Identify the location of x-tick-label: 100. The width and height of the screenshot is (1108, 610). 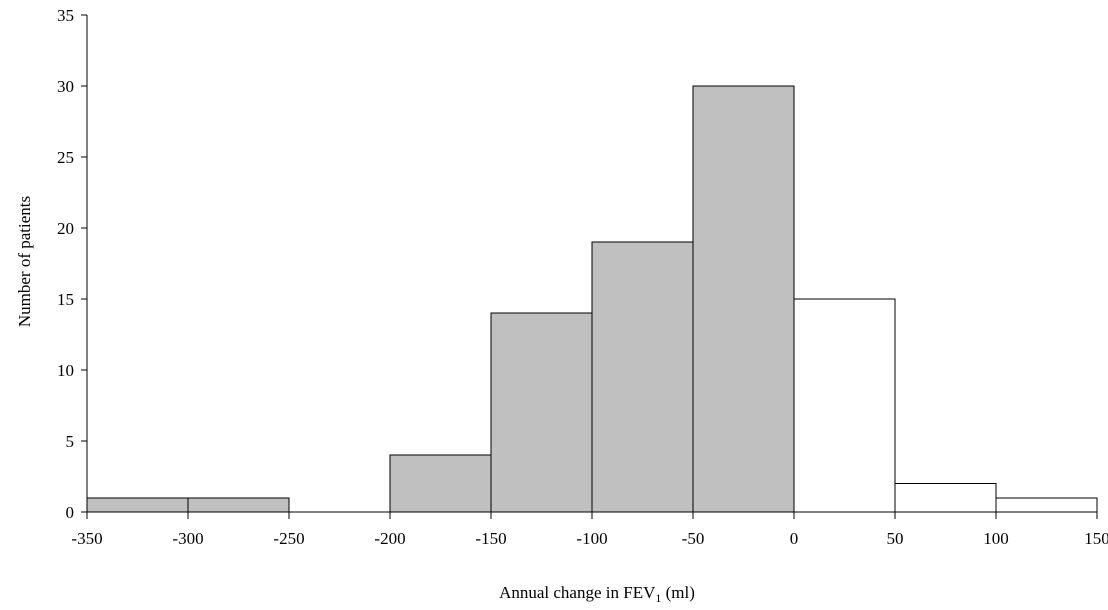
(996, 538).